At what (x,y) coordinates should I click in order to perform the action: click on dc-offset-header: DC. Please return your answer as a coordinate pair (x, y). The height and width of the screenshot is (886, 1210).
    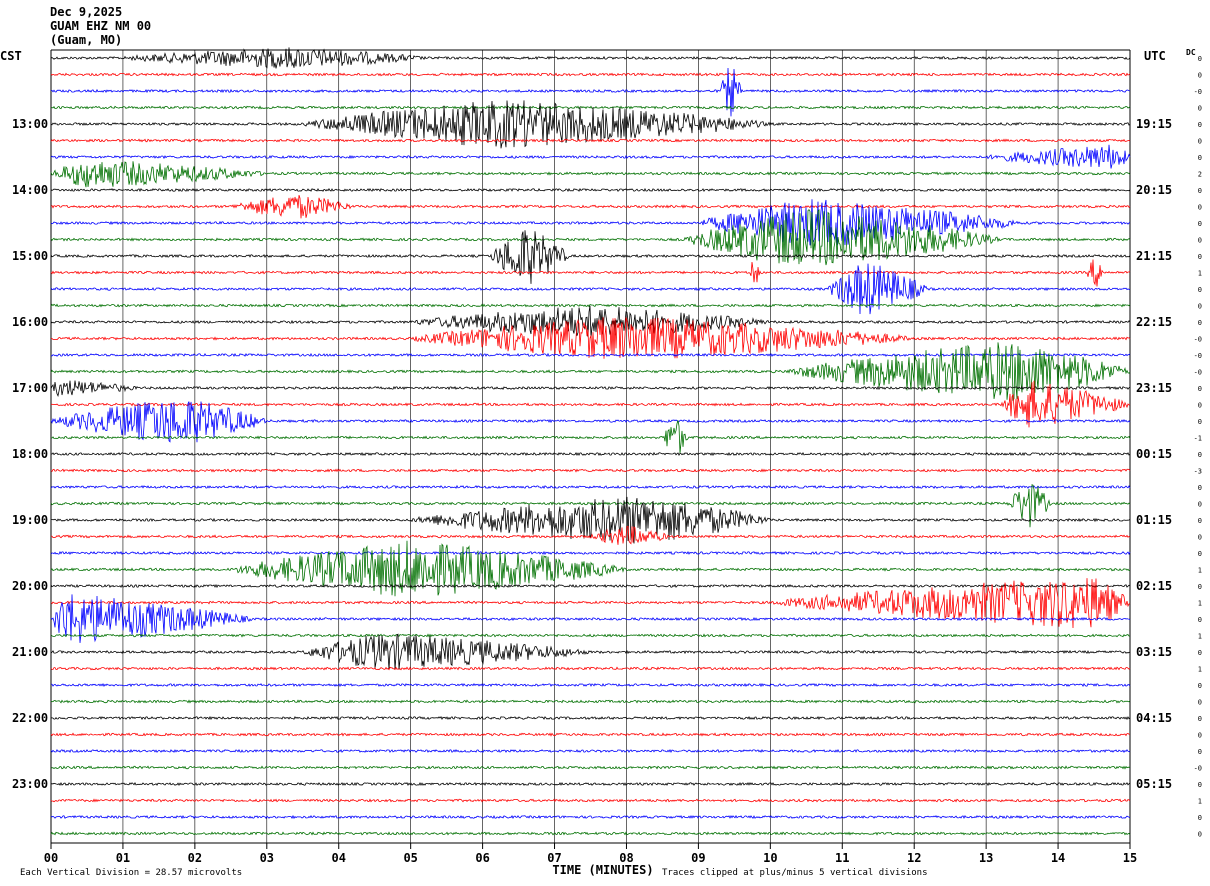
    Looking at the image, I should click on (1191, 52).